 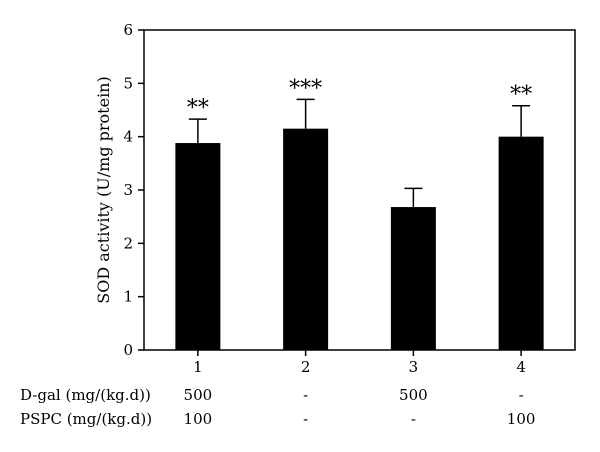 I want to click on x-tick-label: 2, so click(x=306, y=367).